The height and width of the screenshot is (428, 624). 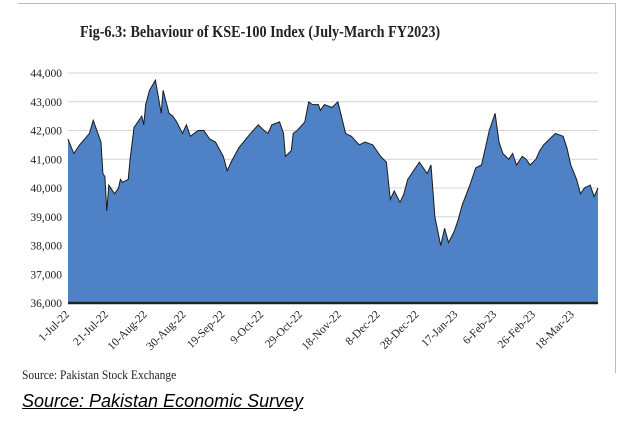 What do you see at coordinates (46, 218) in the screenshot?
I see `y-tick-label: 39,000` at bounding box center [46, 218].